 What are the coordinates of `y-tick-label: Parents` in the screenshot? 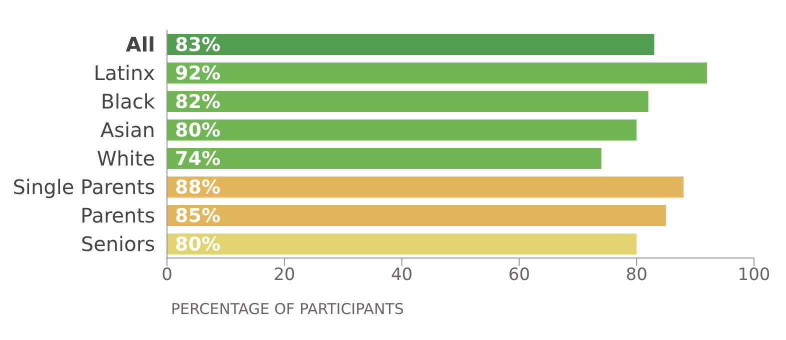 It's located at (117, 215).